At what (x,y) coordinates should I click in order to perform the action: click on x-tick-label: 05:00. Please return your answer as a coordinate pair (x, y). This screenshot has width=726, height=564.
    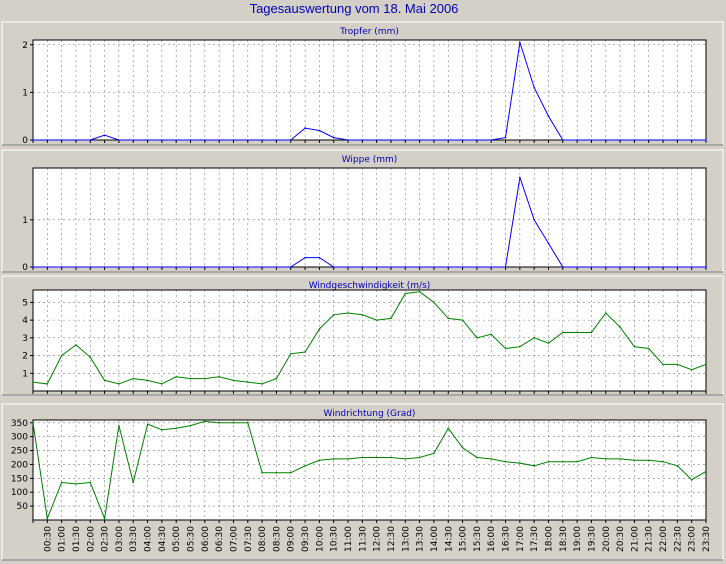
    Looking at the image, I should click on (177, 539).